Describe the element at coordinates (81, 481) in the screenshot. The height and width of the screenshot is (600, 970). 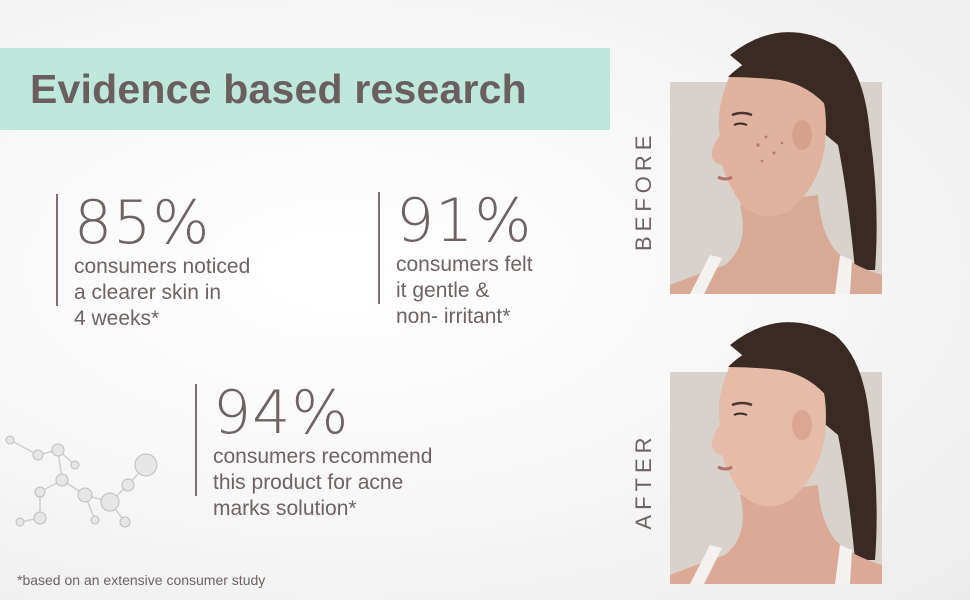
I see `molecule-graphic` at that location.